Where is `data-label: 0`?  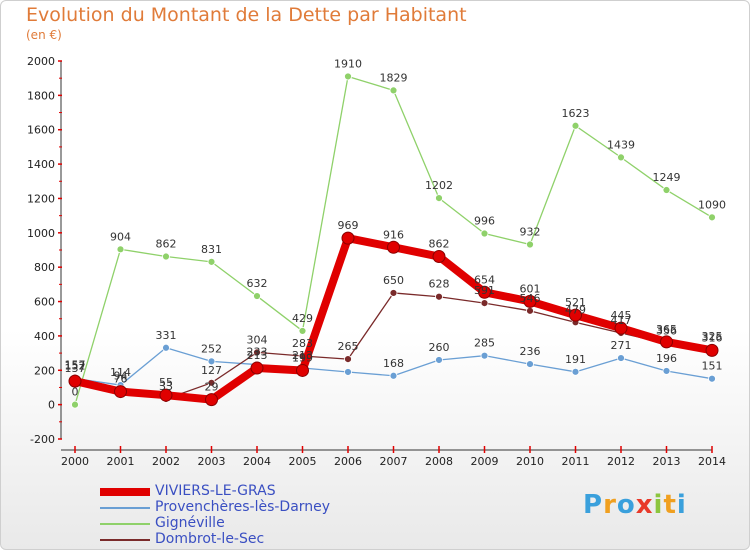 data-label: 0 is located at coordinates (75, 392).